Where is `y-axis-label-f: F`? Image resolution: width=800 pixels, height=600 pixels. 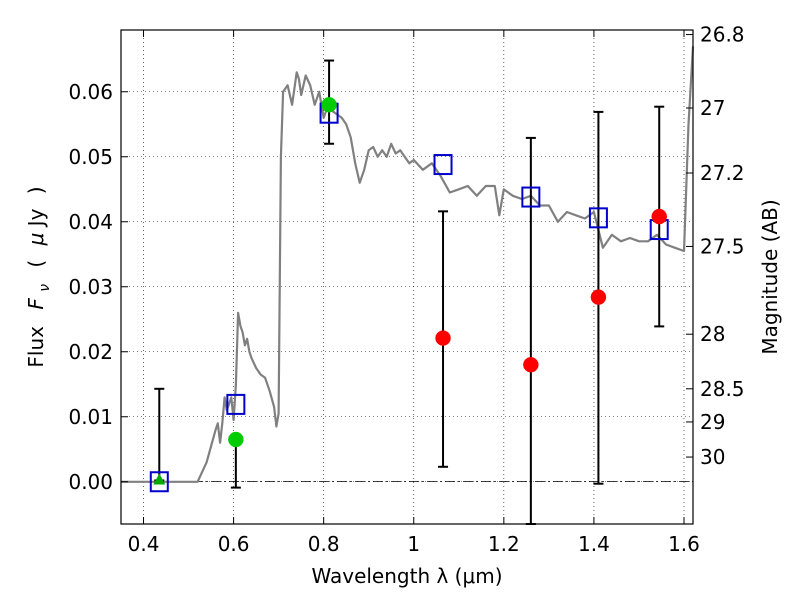 y-axis-label-f: F is located at coordinates (36, 304).